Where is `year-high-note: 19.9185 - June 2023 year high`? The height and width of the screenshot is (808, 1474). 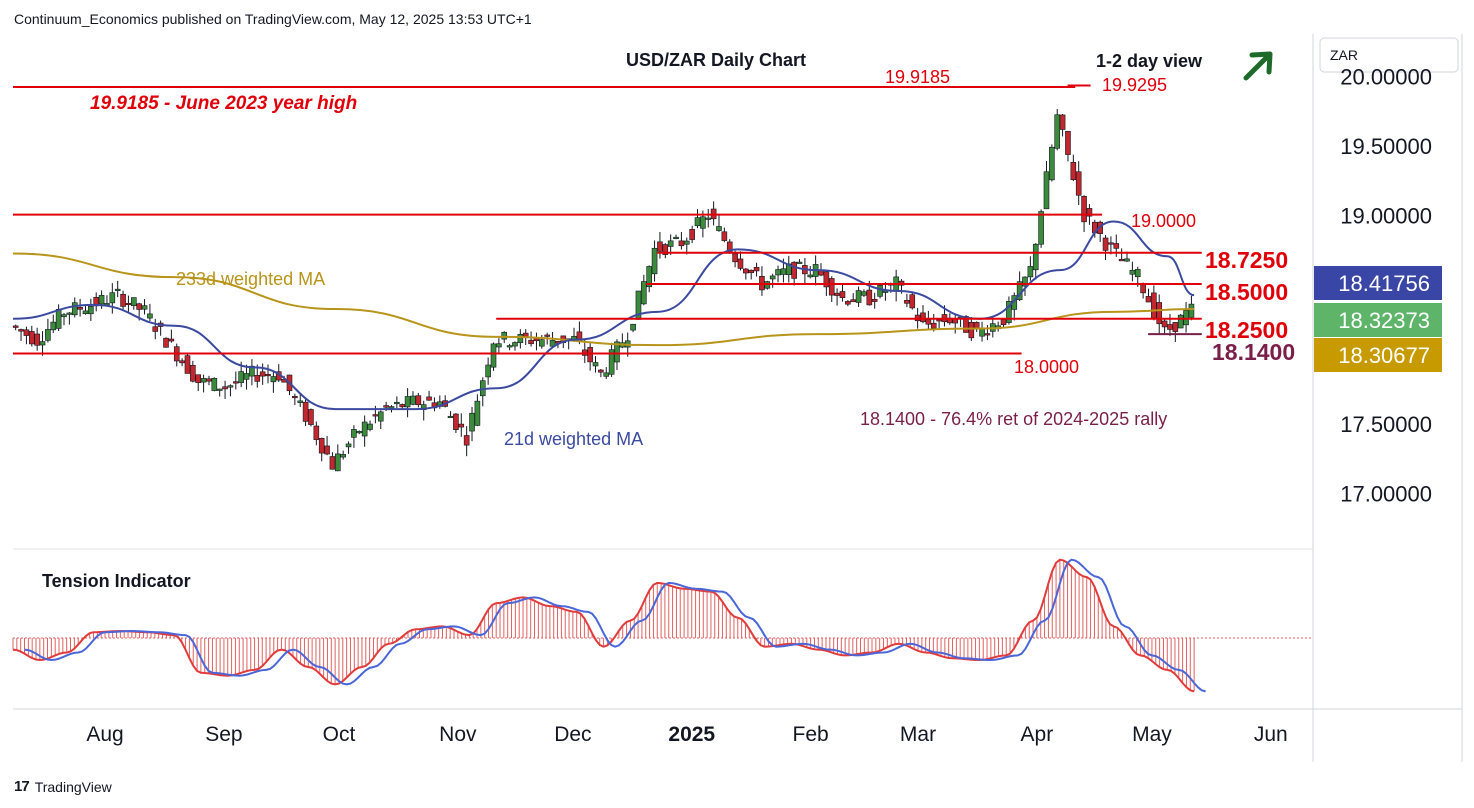 year-high-note: 19.9185 - June 2023 year high is located at coordinates (223, 103).